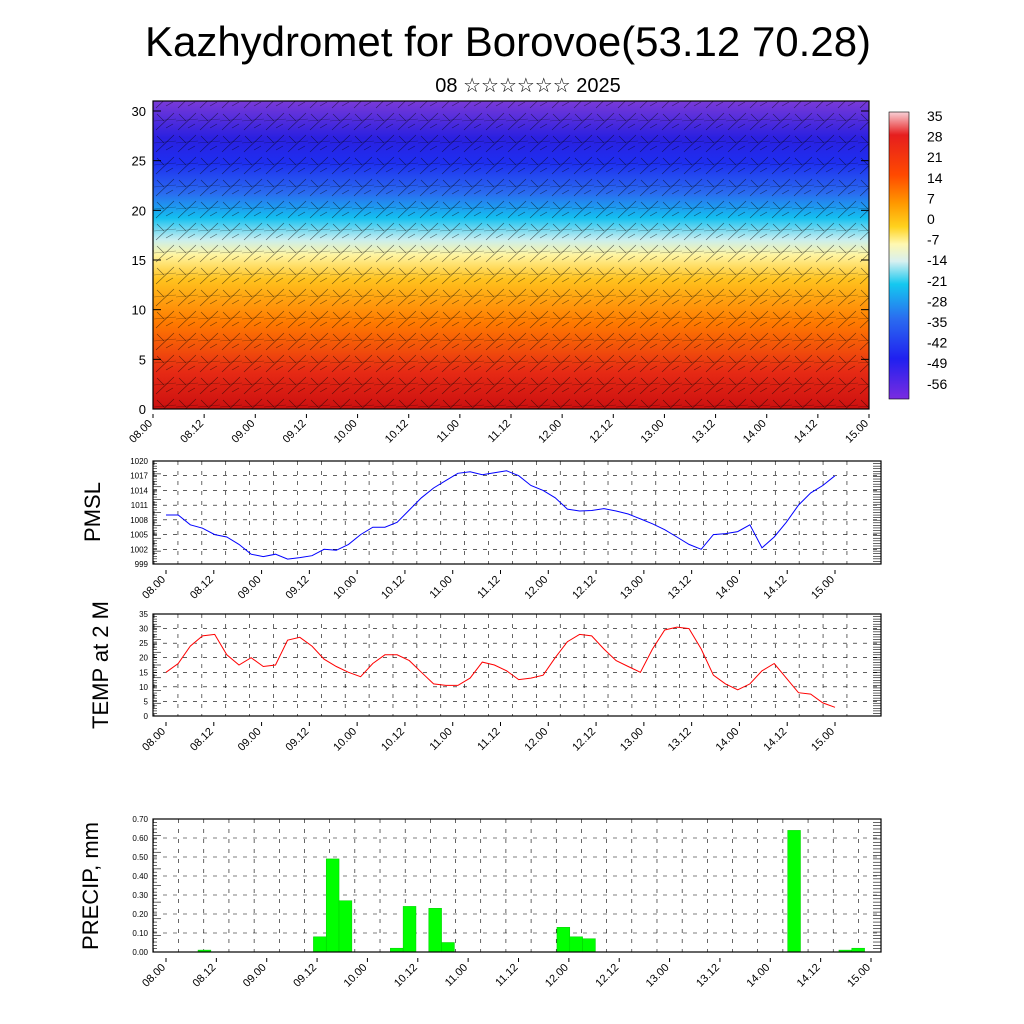 The image size is (1024, 1024). What do you see at coordinates (139, 549) in the screenshot?
I see `y-tick-label: 1002` at bounding box center [139, 549].